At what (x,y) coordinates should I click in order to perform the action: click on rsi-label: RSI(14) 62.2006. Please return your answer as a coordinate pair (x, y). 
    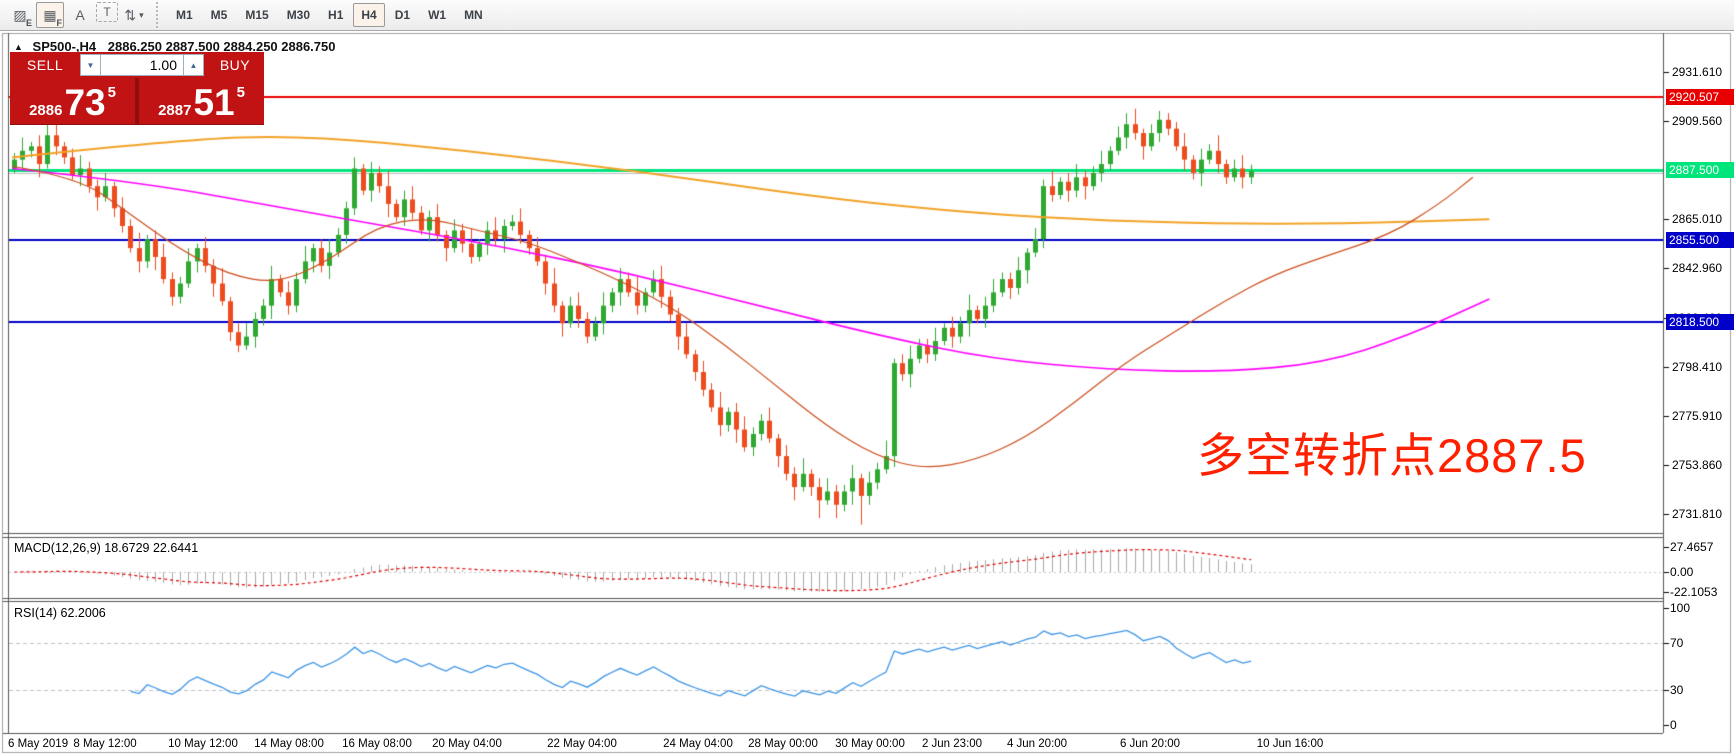
    Looking at the image, I should click on (60, 613).